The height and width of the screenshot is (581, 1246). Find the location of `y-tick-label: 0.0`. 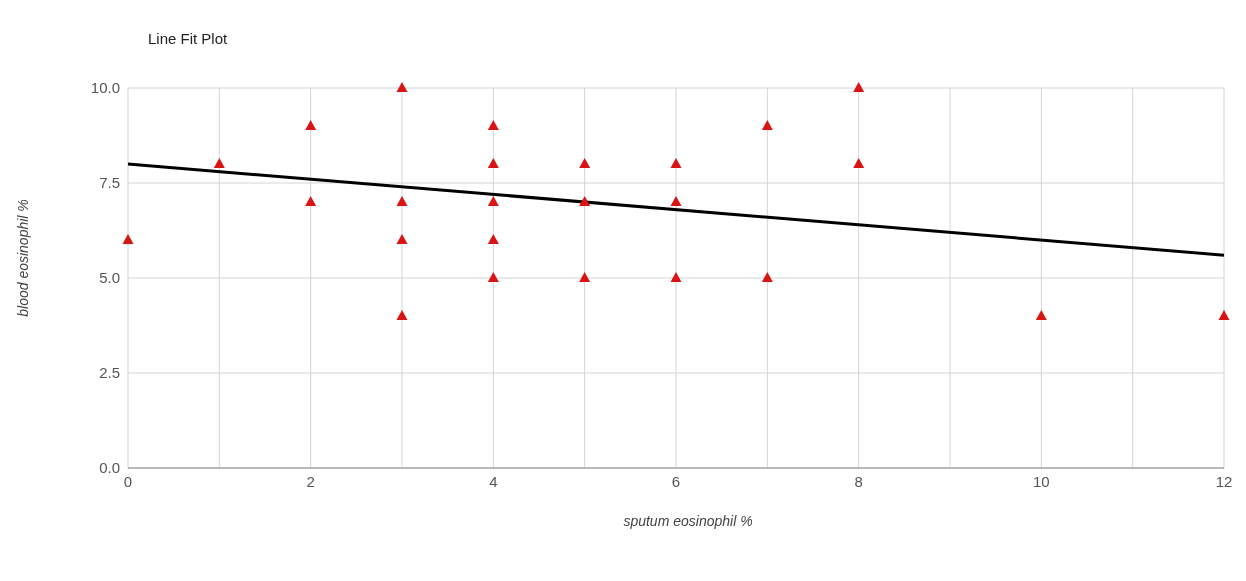

y-tick-label: 0.0 is located at coordinates (109, 468).